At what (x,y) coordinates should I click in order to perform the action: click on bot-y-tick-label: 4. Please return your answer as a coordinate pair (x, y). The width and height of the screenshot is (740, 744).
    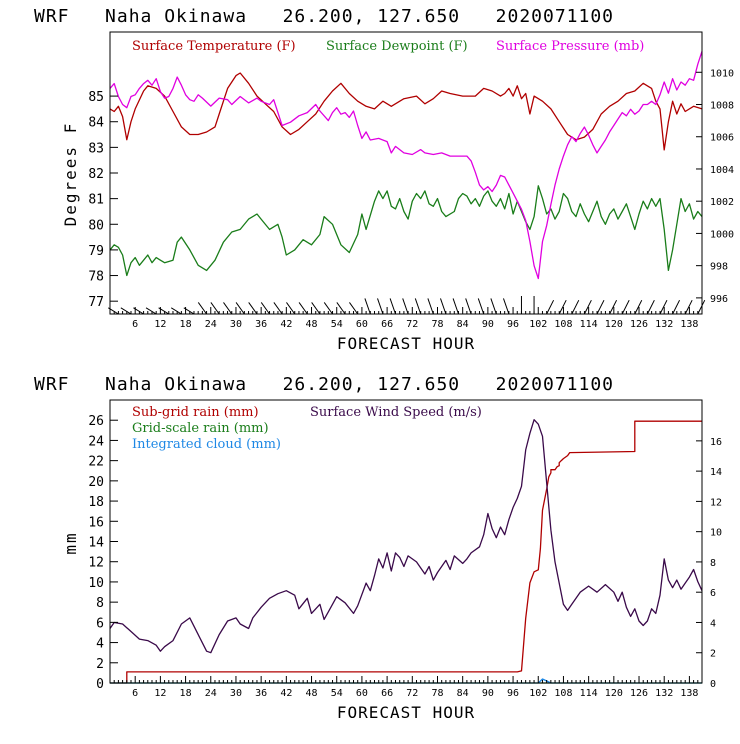
    Looking at the image, I should click on (100, 644).